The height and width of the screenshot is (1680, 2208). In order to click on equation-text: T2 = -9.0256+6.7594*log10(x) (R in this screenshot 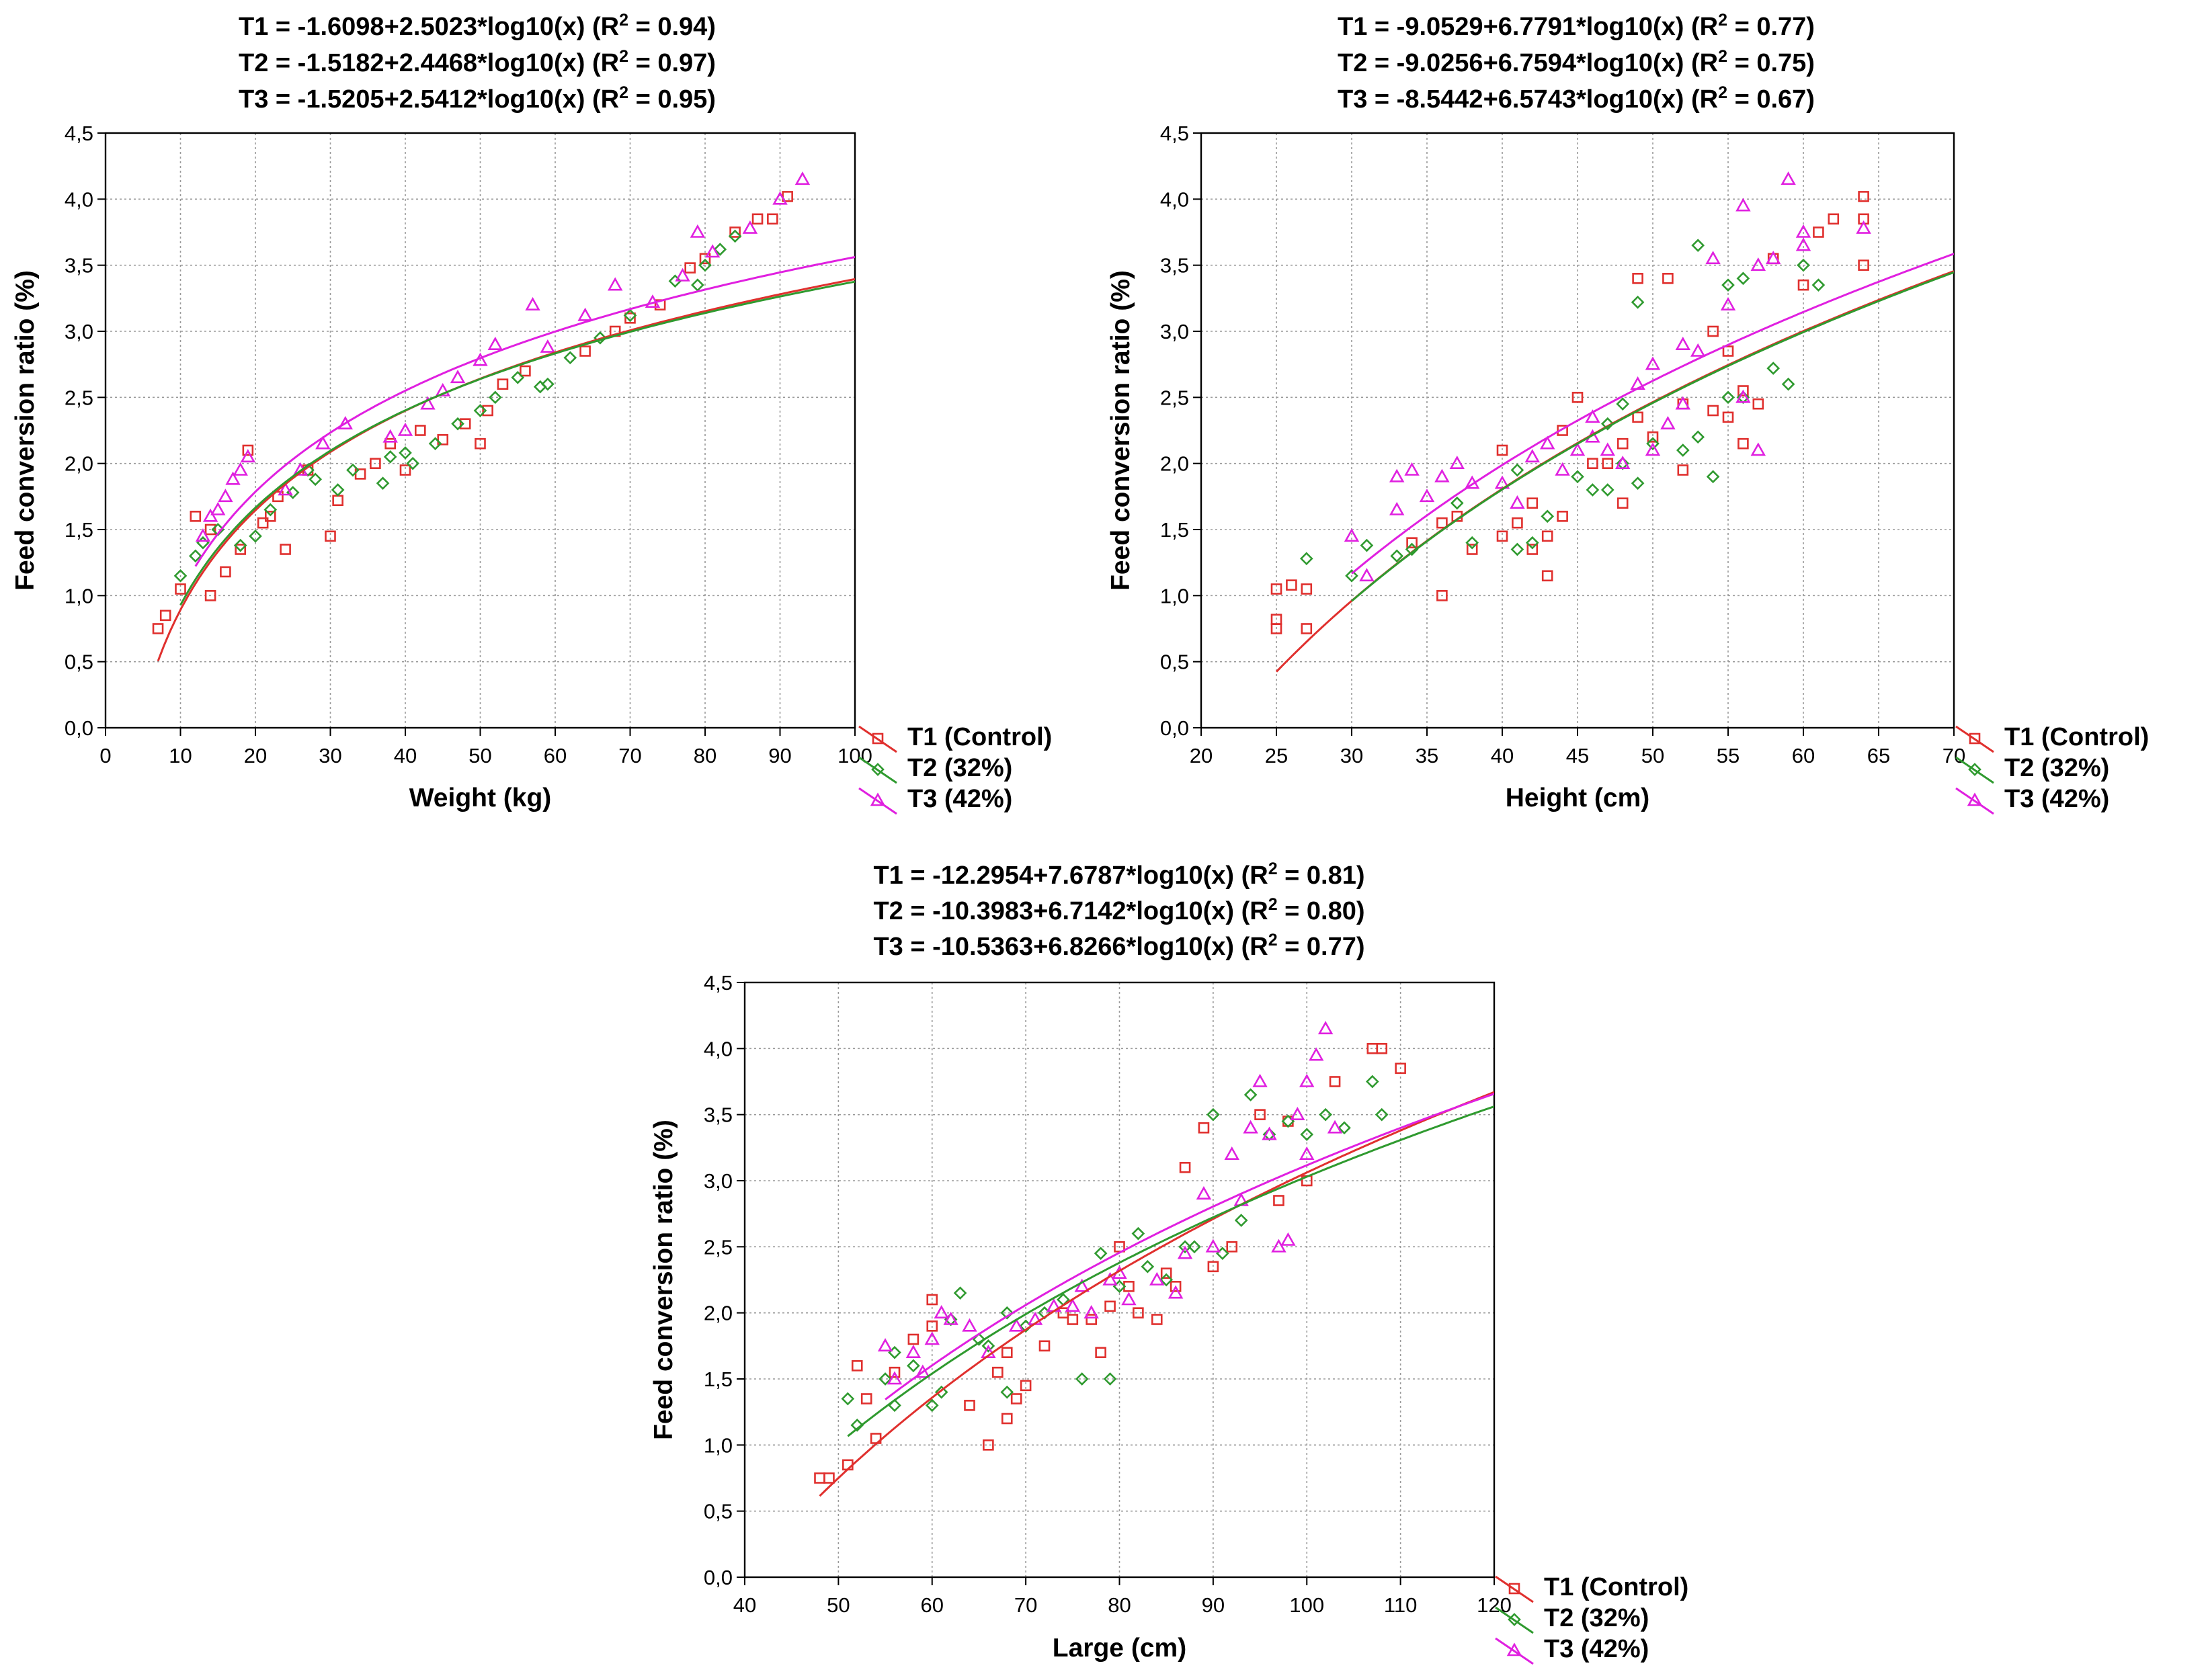, I will do `click(1528, 63)`.